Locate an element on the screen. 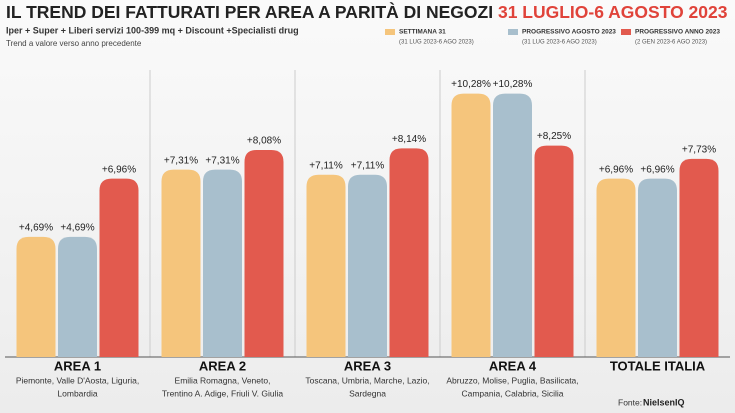 The width and height of the screenshot is (735, 413). x-tick-label: AREA 1 is located at coordinates (77, 365).